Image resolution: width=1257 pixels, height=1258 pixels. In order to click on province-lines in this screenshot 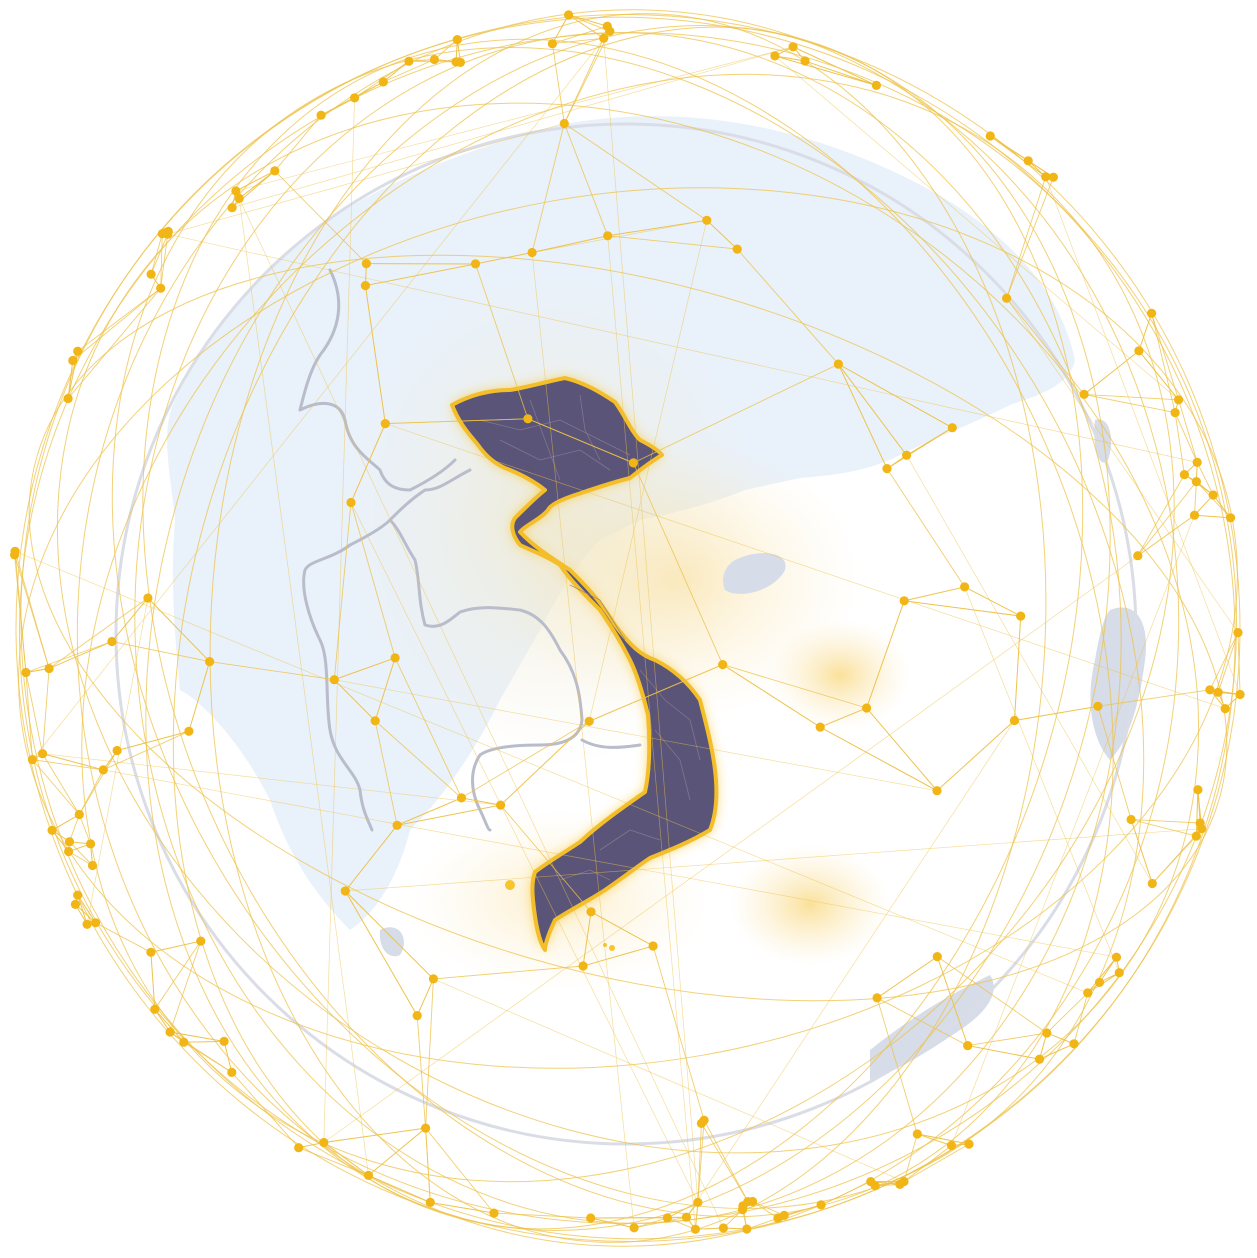, I will do `click(590, 637)`.